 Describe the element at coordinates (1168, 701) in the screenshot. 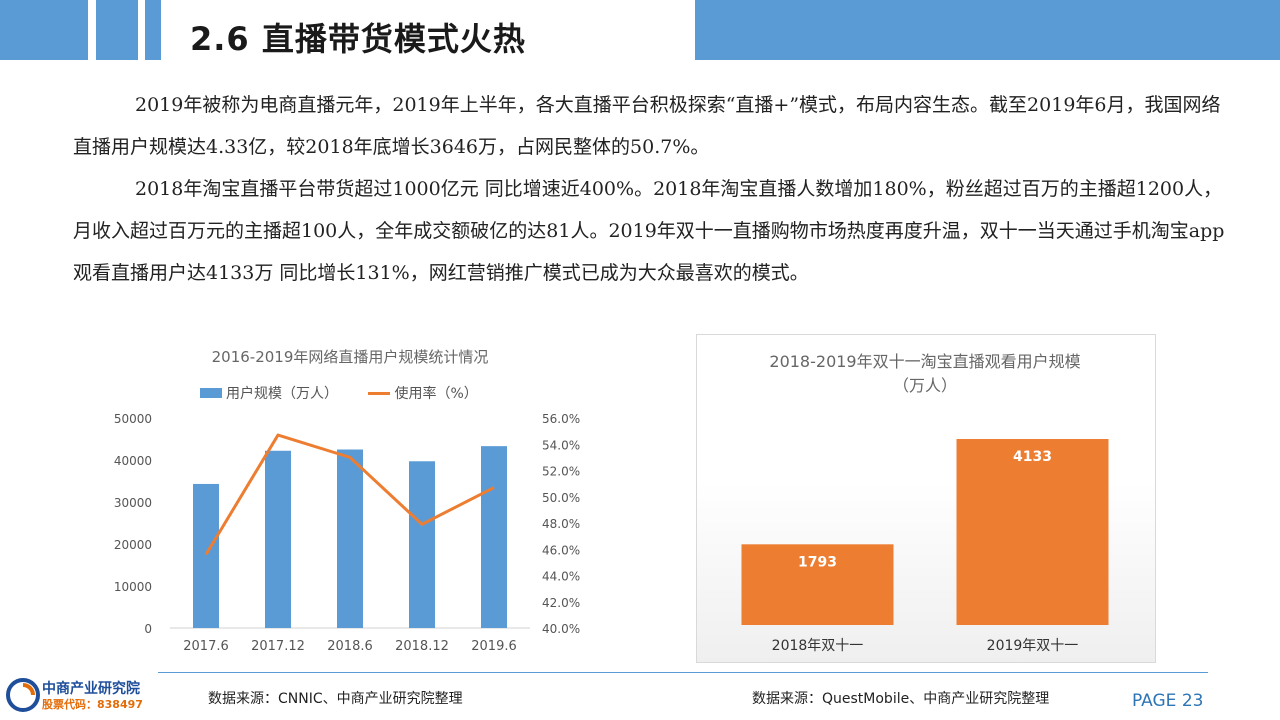

I see `page-number: PAGE 23` at that location.